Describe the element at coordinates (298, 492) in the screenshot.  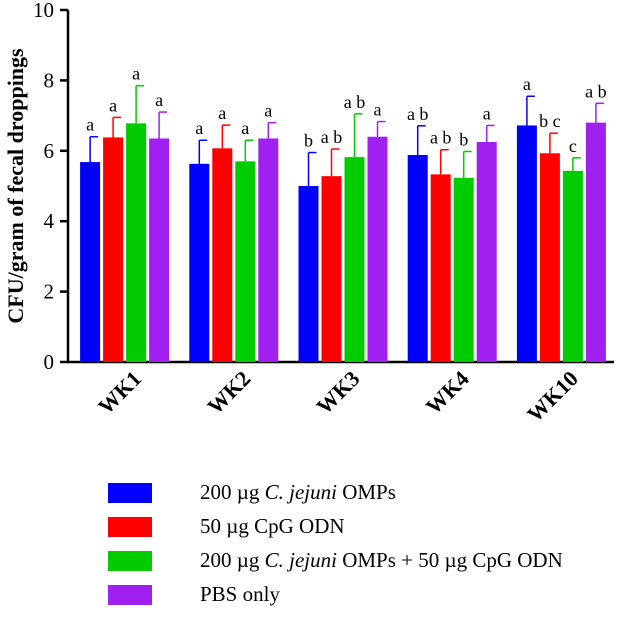
I see `legend-label: 200 µg C. jejuni OMPs` at that location.